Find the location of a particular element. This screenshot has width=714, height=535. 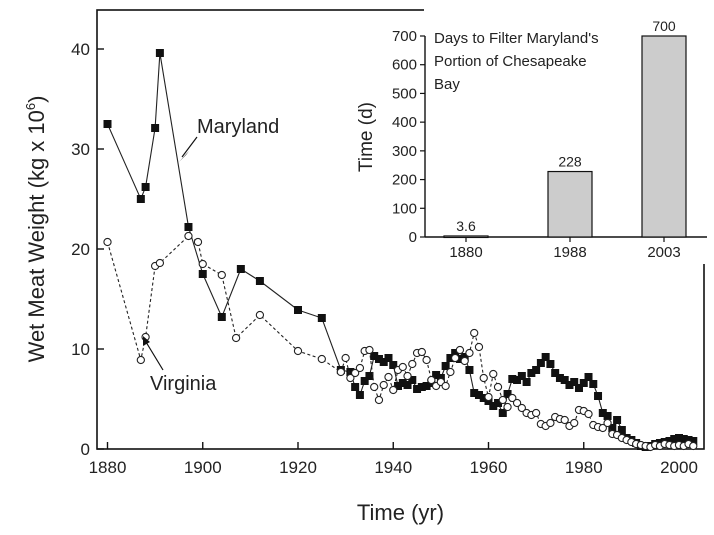

inset-y-tick-label: 0 is located at coordinates (413, 237).